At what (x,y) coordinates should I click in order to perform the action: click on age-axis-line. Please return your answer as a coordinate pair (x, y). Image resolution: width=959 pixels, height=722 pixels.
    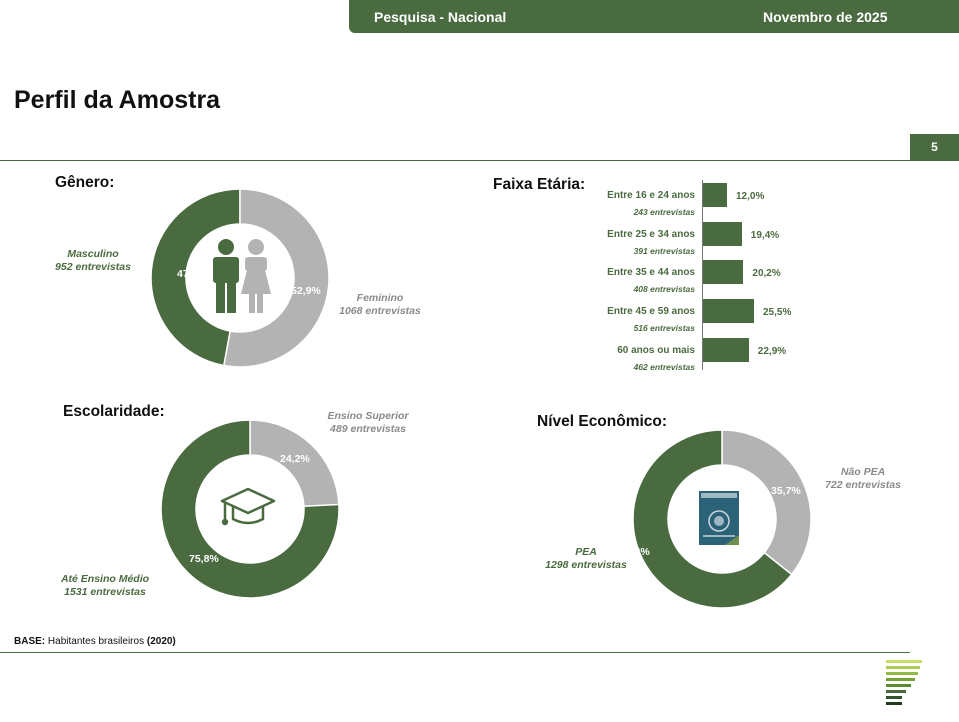
    Looking at the image, I should click on (702, 275).